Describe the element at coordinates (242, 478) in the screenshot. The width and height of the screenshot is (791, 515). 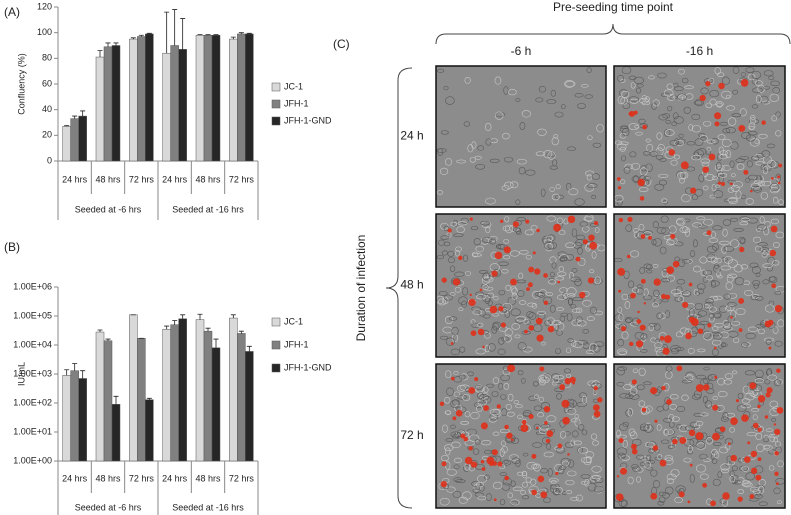
I see `x-tick-label: 72 hrs` at that location.